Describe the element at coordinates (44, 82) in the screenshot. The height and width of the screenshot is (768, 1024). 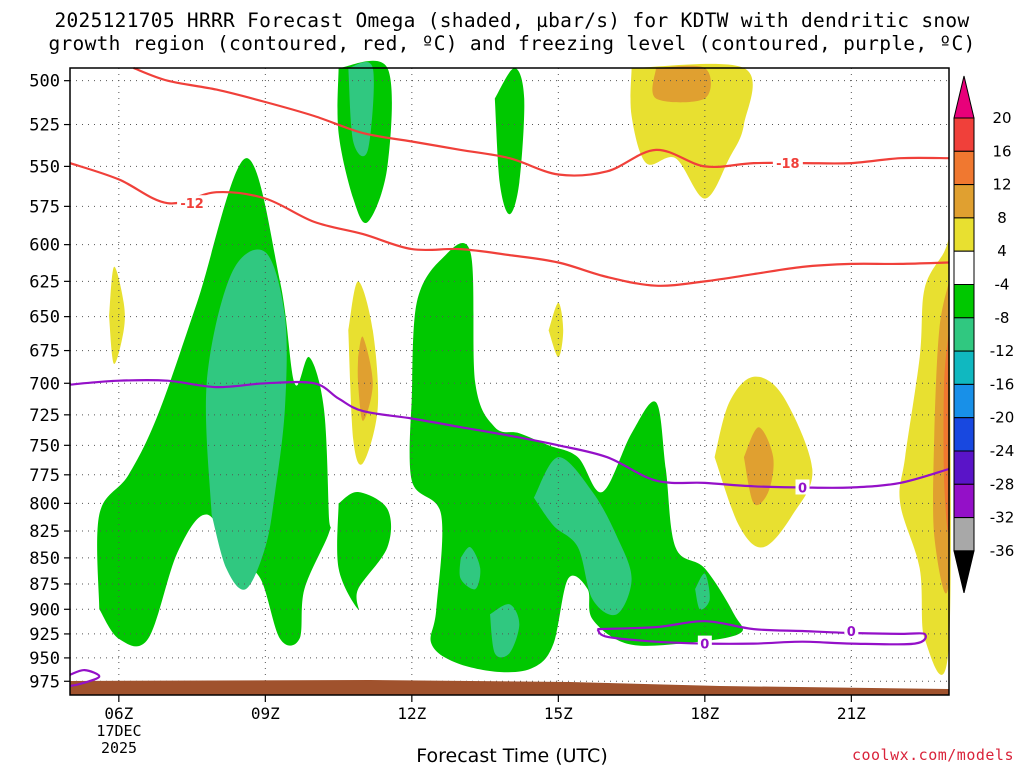
I see `y-tick-label: 500` at that location.